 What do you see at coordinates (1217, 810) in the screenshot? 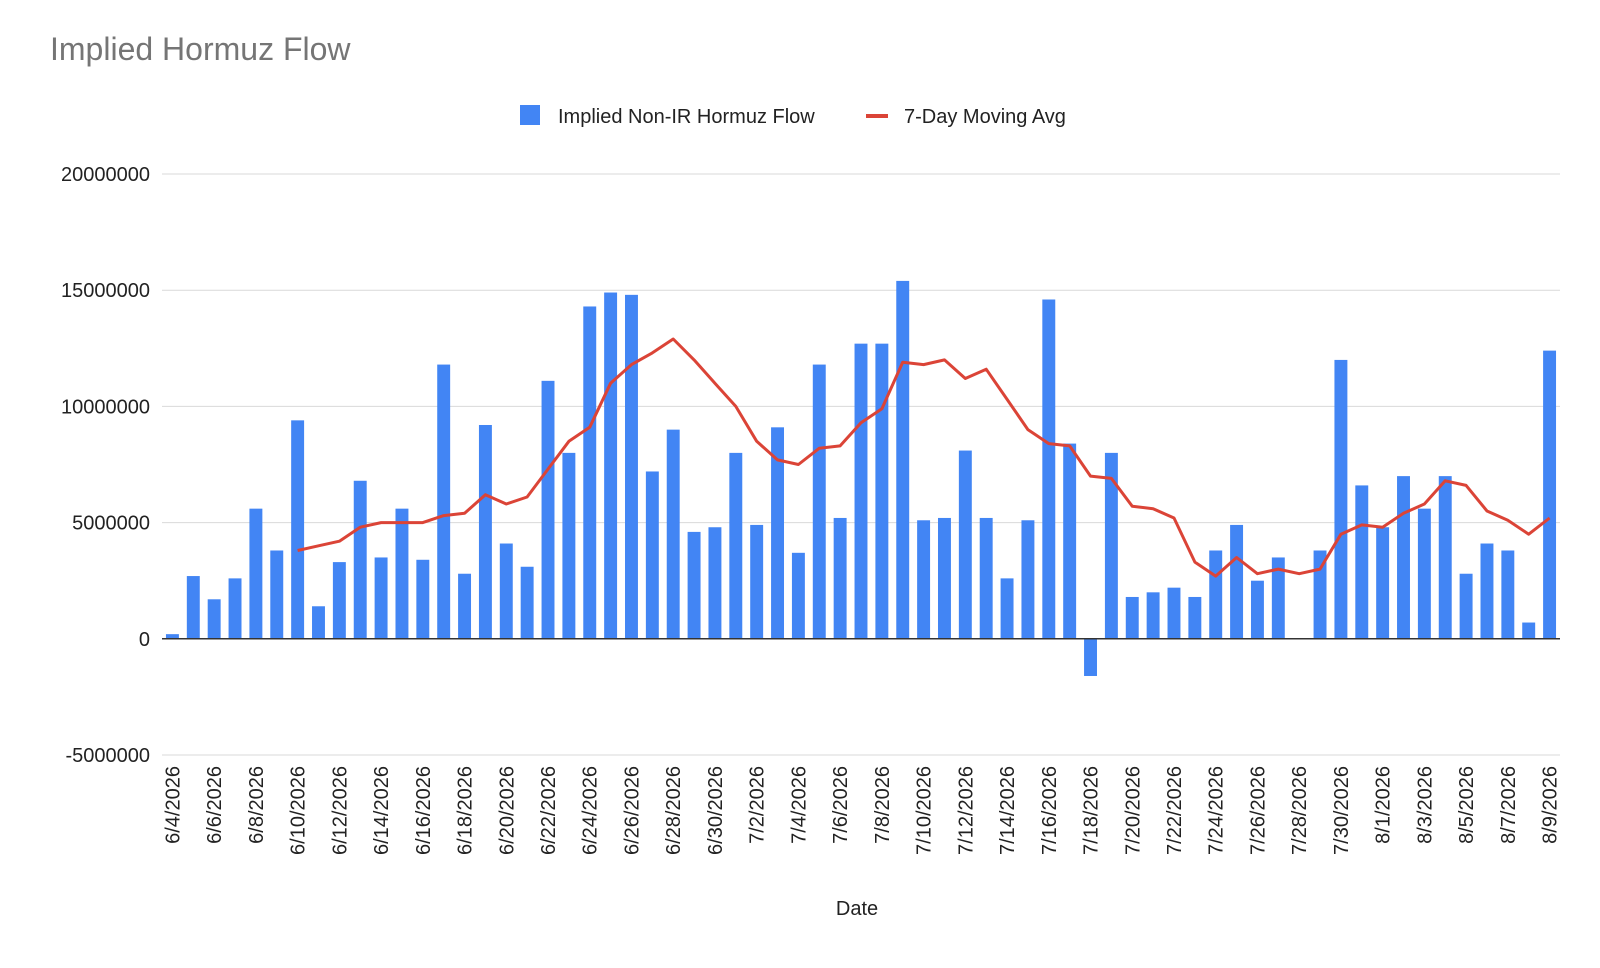
I see `x-tick-label: 7/24/2026` at bounding box center [1217, 810].